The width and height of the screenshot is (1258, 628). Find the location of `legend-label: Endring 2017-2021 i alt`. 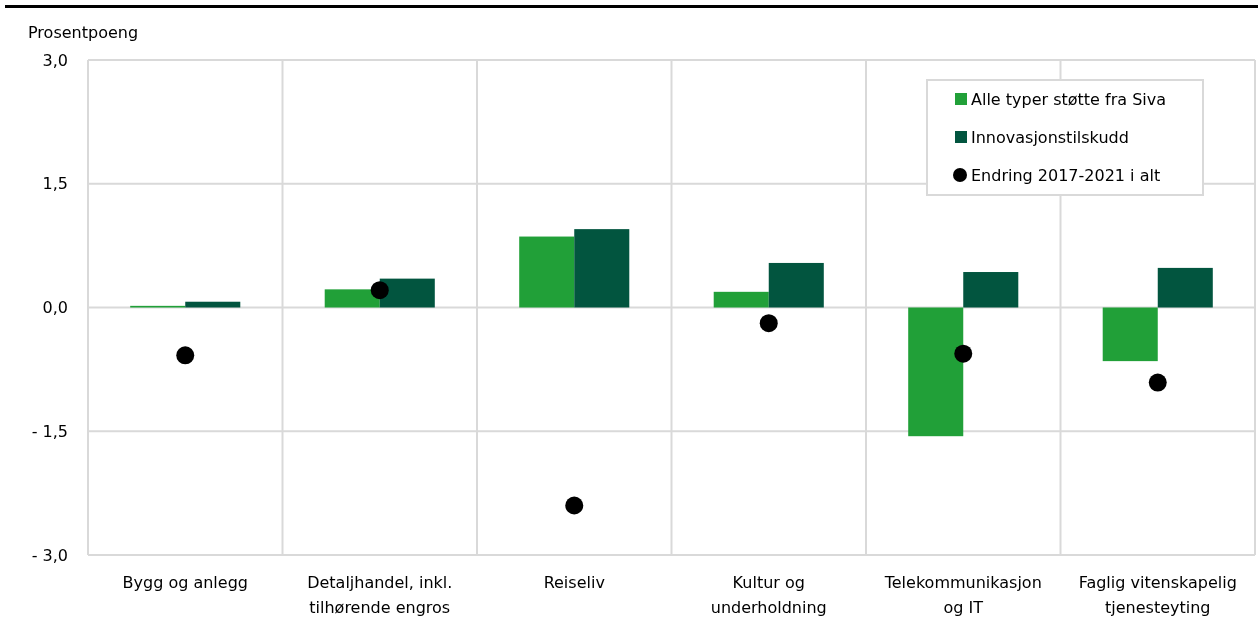

legend-label: Endring 2017-2021 i alt is located at coordinates (1066, 175).